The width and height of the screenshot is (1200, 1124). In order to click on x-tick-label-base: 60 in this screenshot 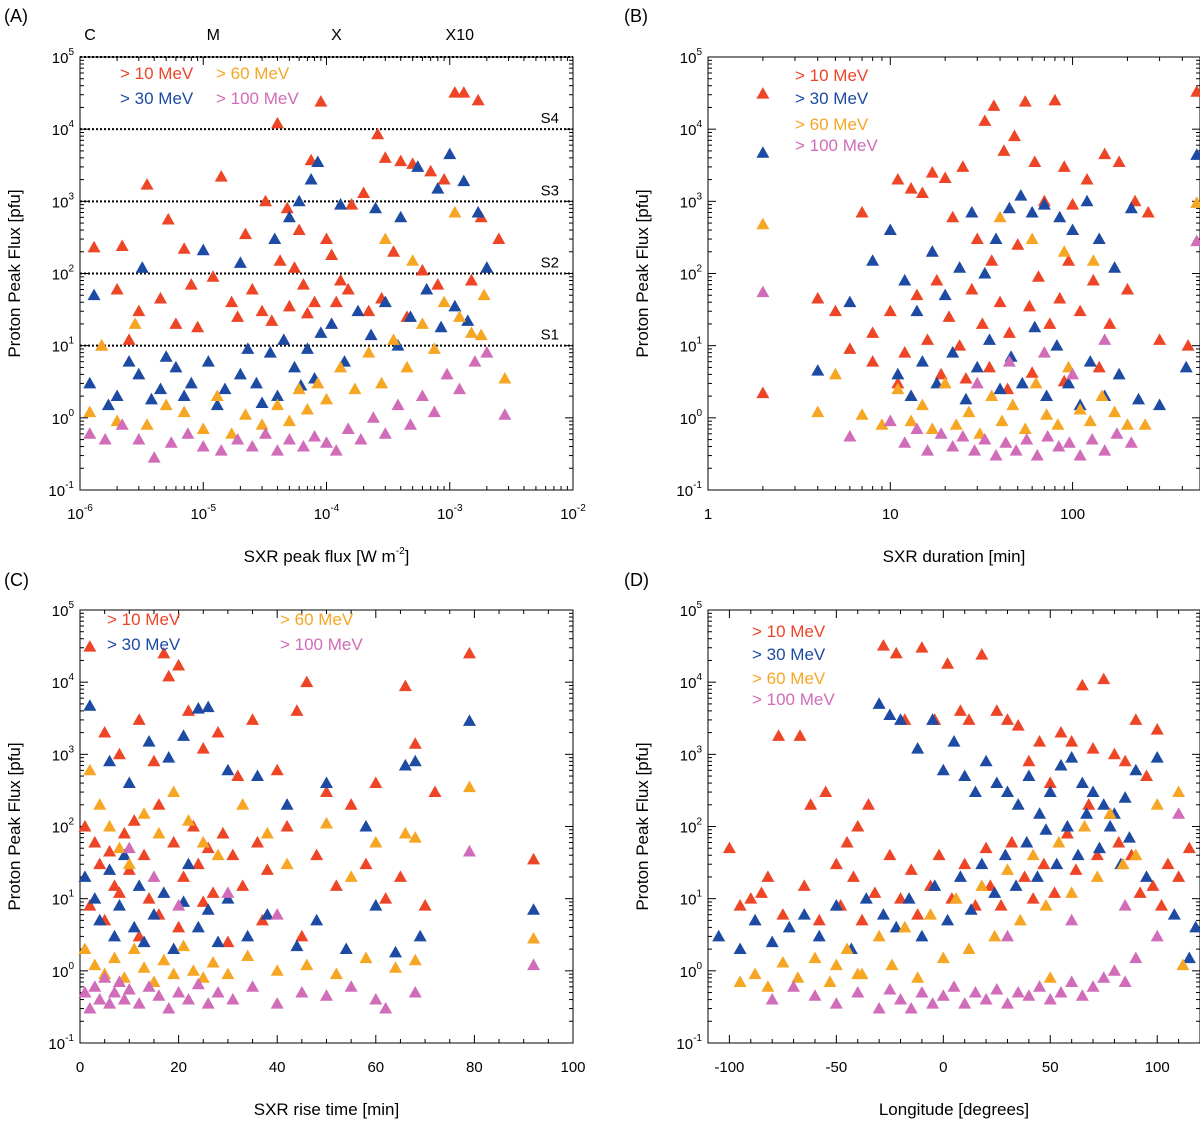, I will do `click(375, 1067)`.